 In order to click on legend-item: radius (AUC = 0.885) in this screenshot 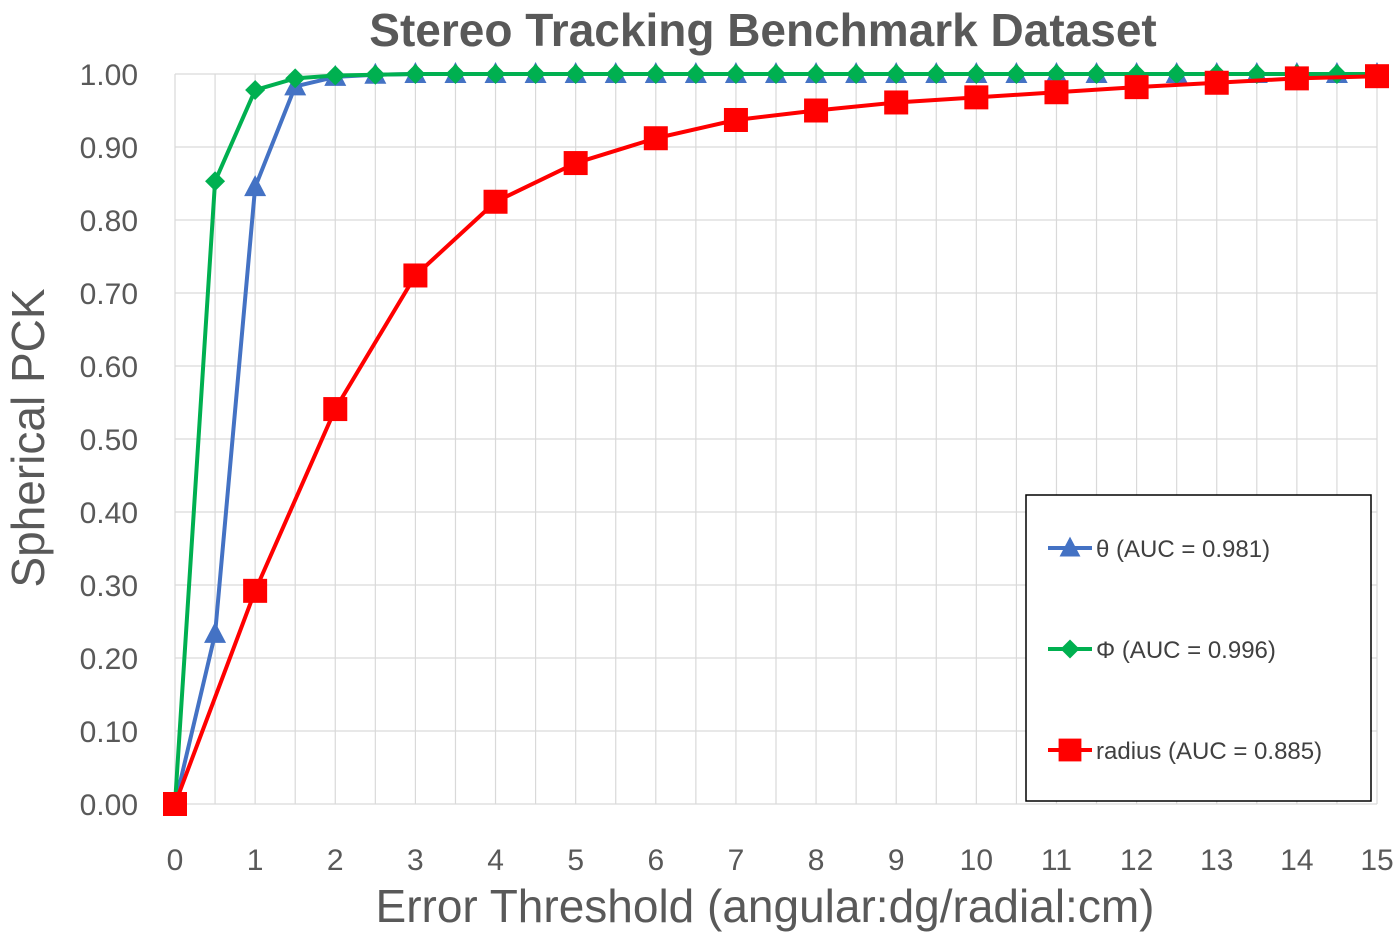, I will do `click(1185, 751)`.